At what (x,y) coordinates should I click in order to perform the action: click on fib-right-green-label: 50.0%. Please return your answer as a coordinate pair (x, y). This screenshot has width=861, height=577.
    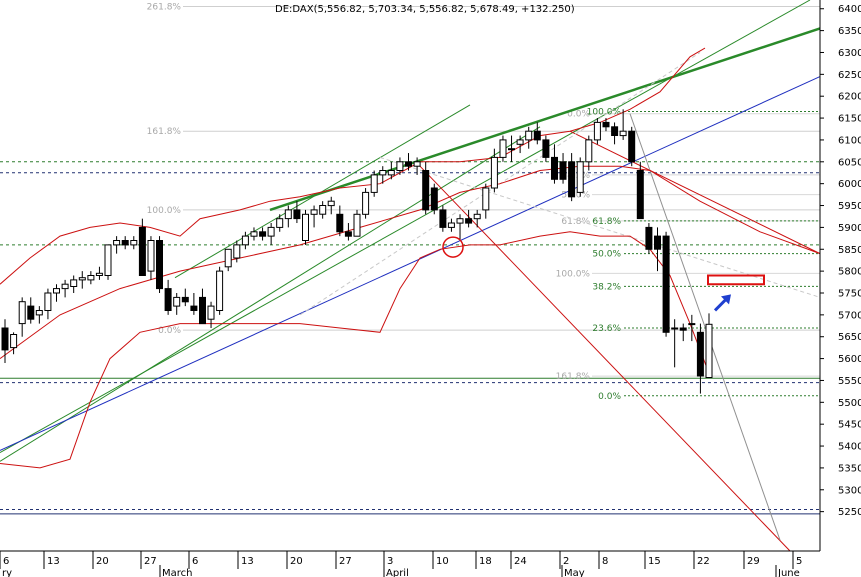
    Looking at the image, I should click on (606, 255).